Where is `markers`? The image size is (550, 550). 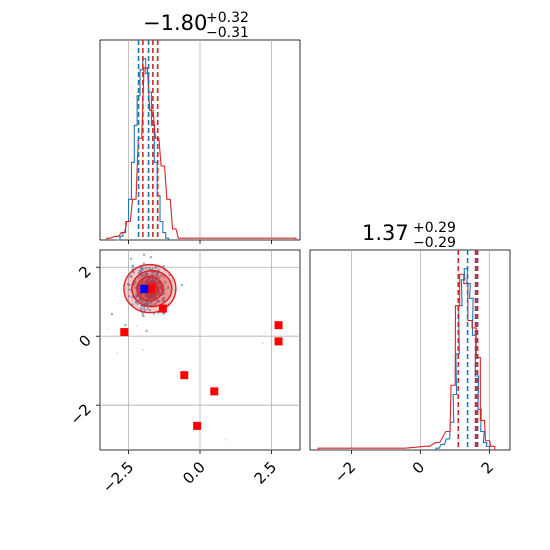
markers is located at coordinates (201, 357).